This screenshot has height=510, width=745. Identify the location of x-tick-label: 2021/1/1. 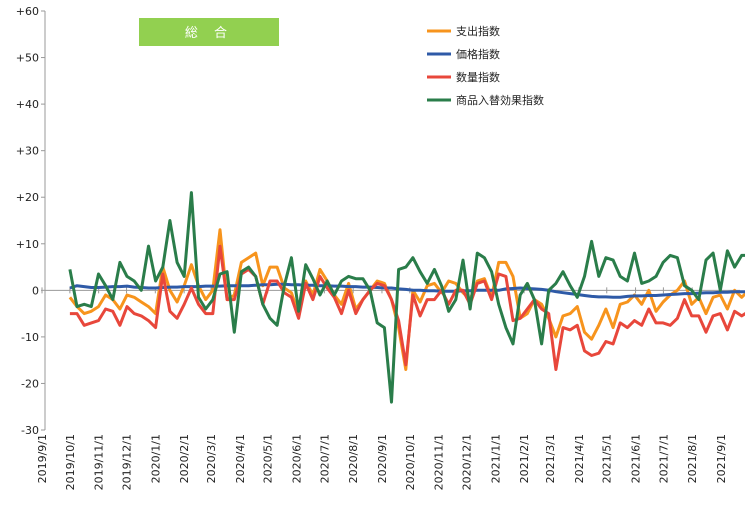
(495, 458).